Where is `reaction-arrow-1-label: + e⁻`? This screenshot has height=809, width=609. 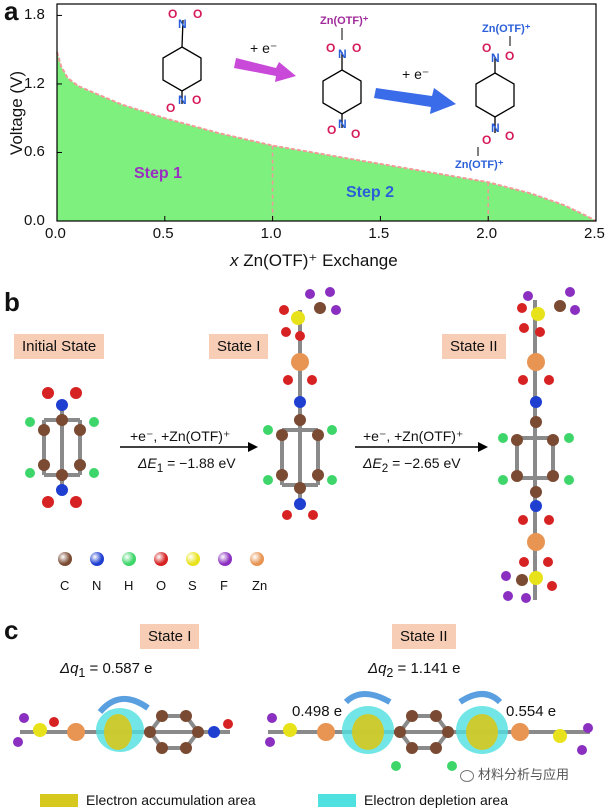
reaction-arrow-1-label: + e⁻ is located at coordinates (264, 48).